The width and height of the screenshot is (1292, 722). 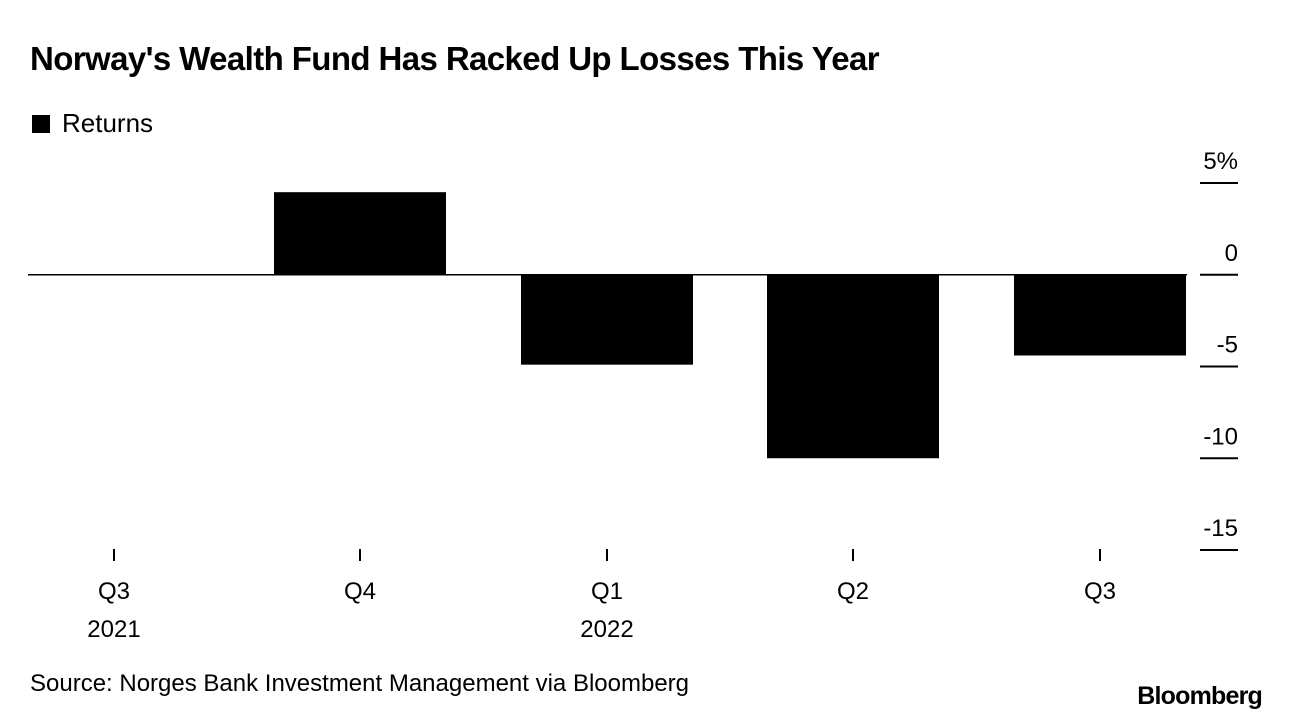 What do you see at coordinates (360, 591) in the screenshot?
I see `x-tick-label: Q4` at bounding box center [360, 591].